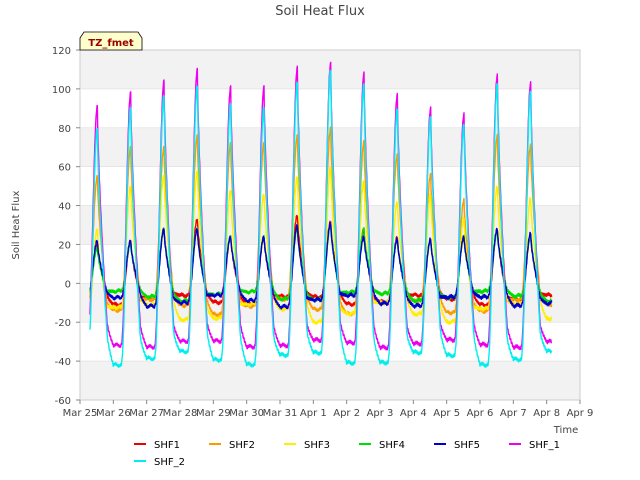  I want to click on y-tick-label: -60, so click(63, 401).